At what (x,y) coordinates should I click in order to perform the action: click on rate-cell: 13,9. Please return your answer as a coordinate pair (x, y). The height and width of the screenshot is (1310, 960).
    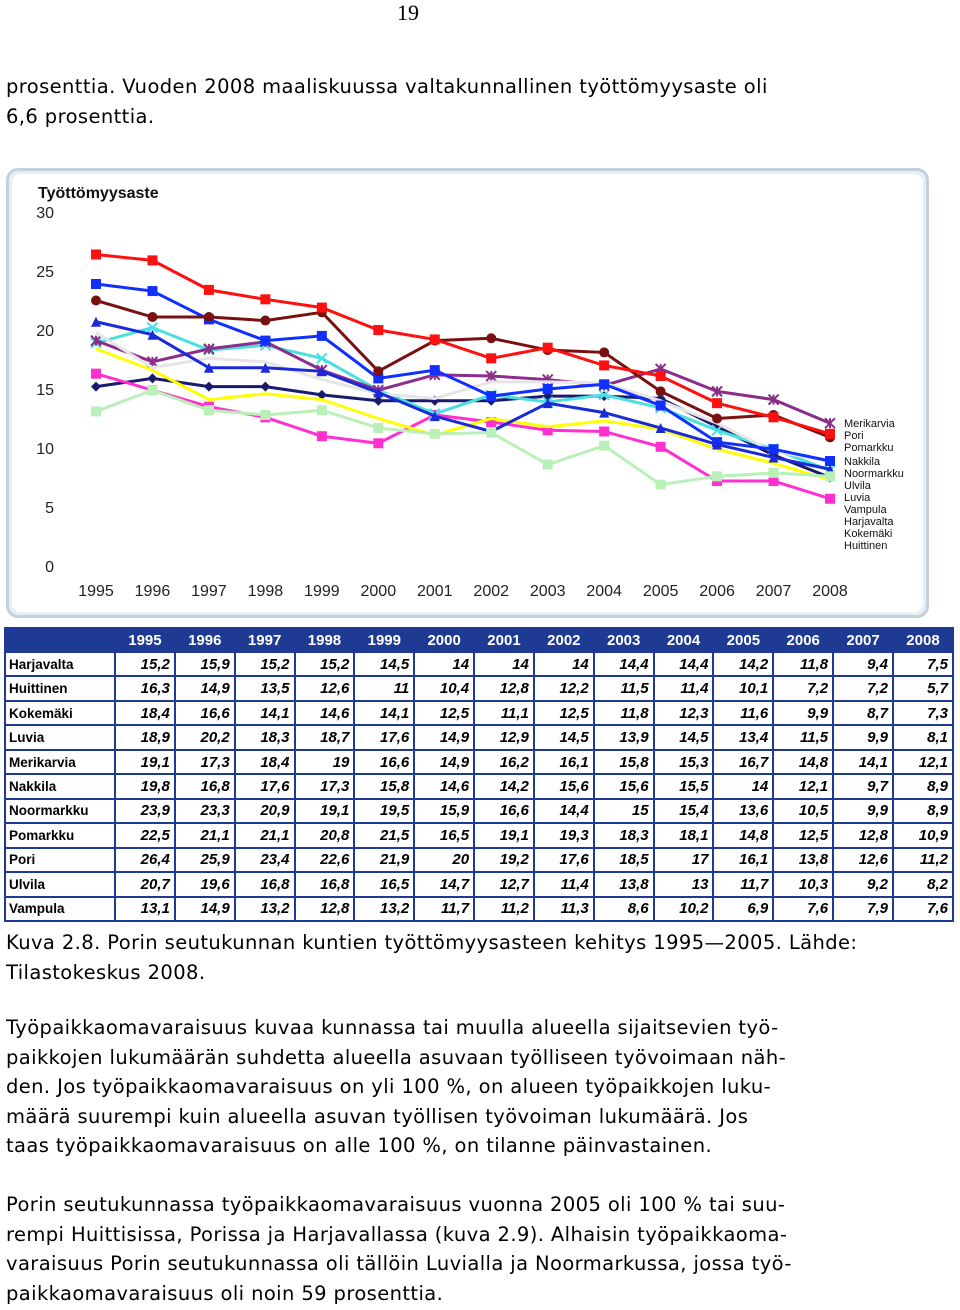
    Looking at the image, I should click on (623, 737).